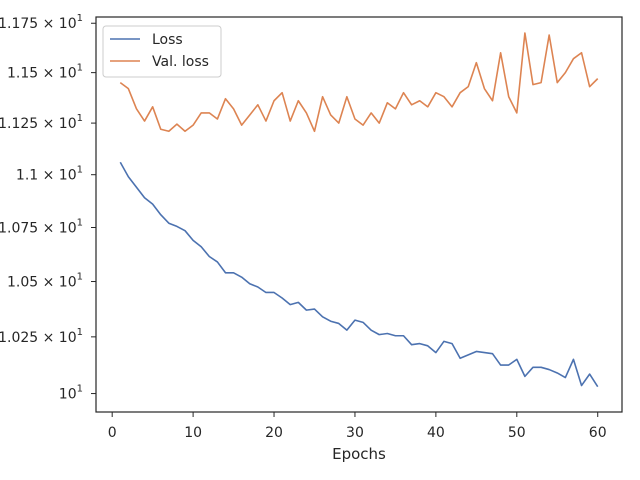  Describe the element at coordinates (180, 62) in the screenshot. I see `legend-label-val-loss: Val. loss` at that location.